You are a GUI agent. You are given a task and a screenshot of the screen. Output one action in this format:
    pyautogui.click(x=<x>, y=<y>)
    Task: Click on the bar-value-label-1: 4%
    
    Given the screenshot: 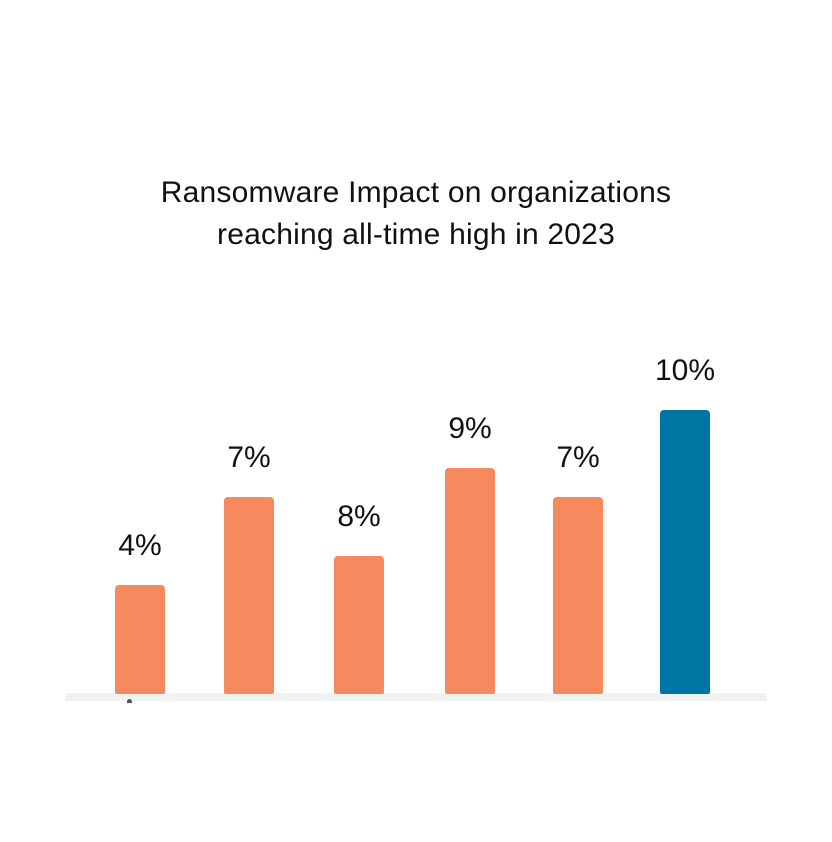 What is the action you would take?
    pyautogui.click(x=140, y=545)
    